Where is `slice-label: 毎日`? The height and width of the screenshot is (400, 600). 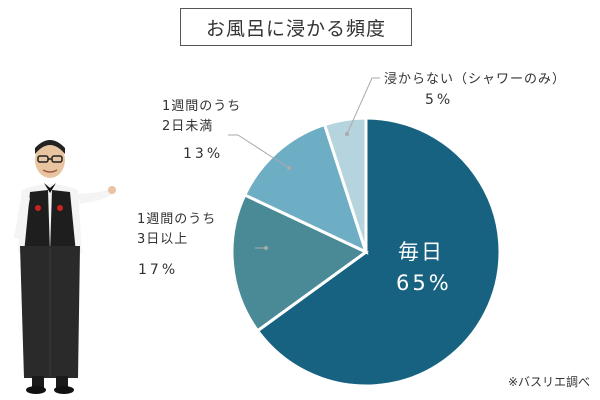 slice-label: 毎日 is located at coordinates (421, 251).